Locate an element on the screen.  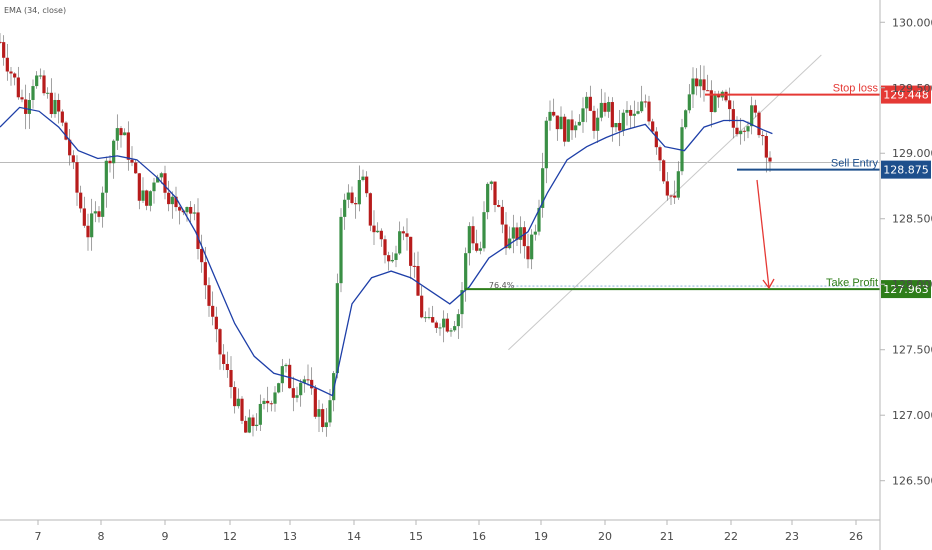
x-tick-label: 9 is located at coordinates (165, 536).